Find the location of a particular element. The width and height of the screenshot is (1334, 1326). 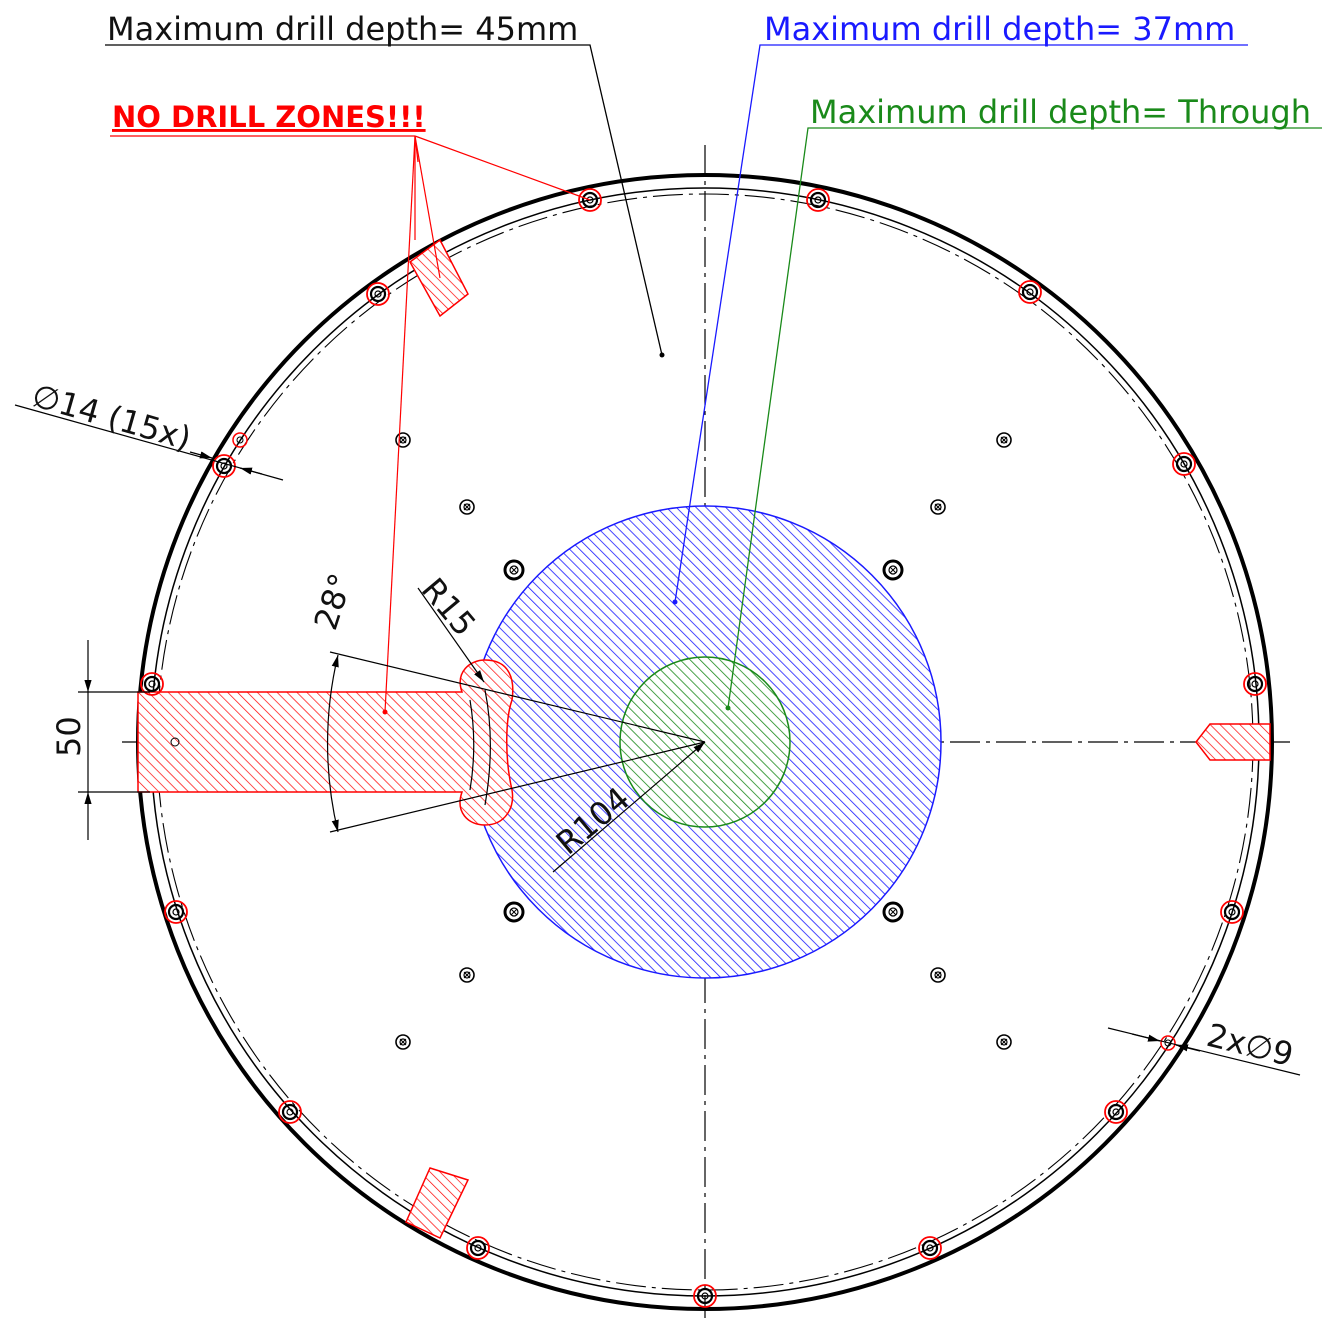

label-no-drill: NO DRILL ZONES!!! is located at coordinates (269, 117).